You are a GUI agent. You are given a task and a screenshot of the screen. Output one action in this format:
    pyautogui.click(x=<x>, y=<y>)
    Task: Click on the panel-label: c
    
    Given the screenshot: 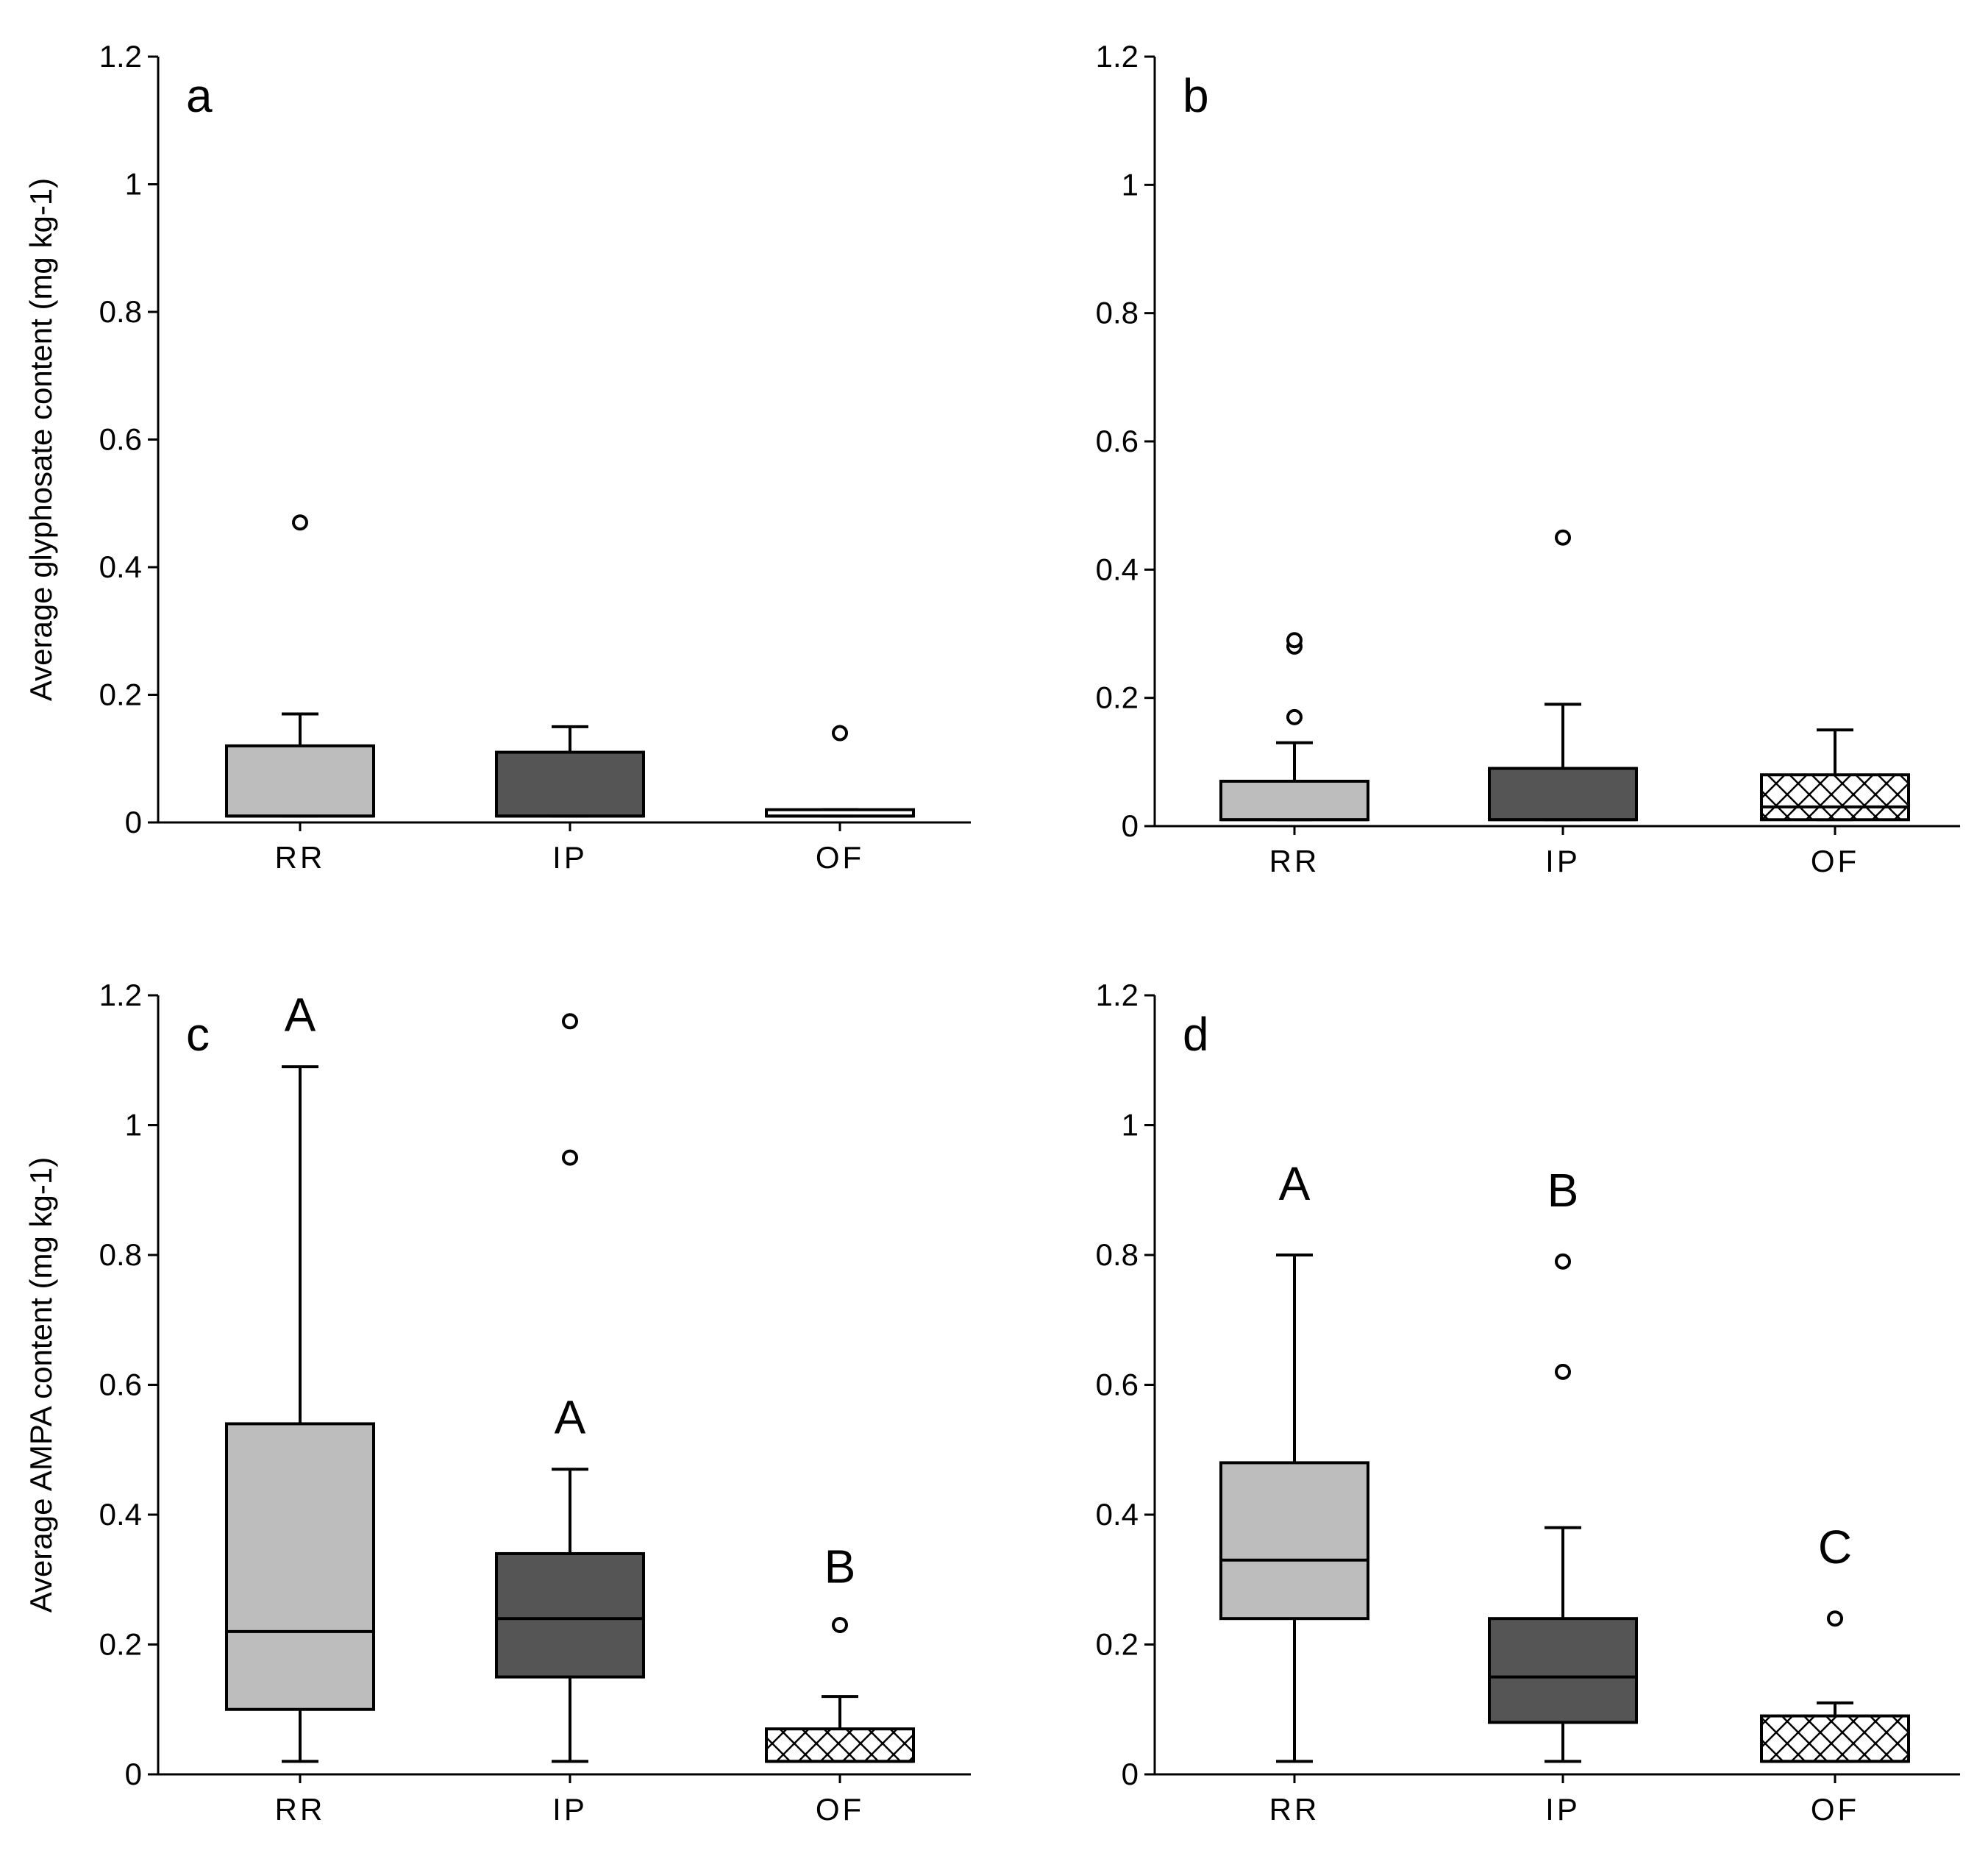 What is the action you would take?
    pyautogui.click(x=198, y=1034)
    